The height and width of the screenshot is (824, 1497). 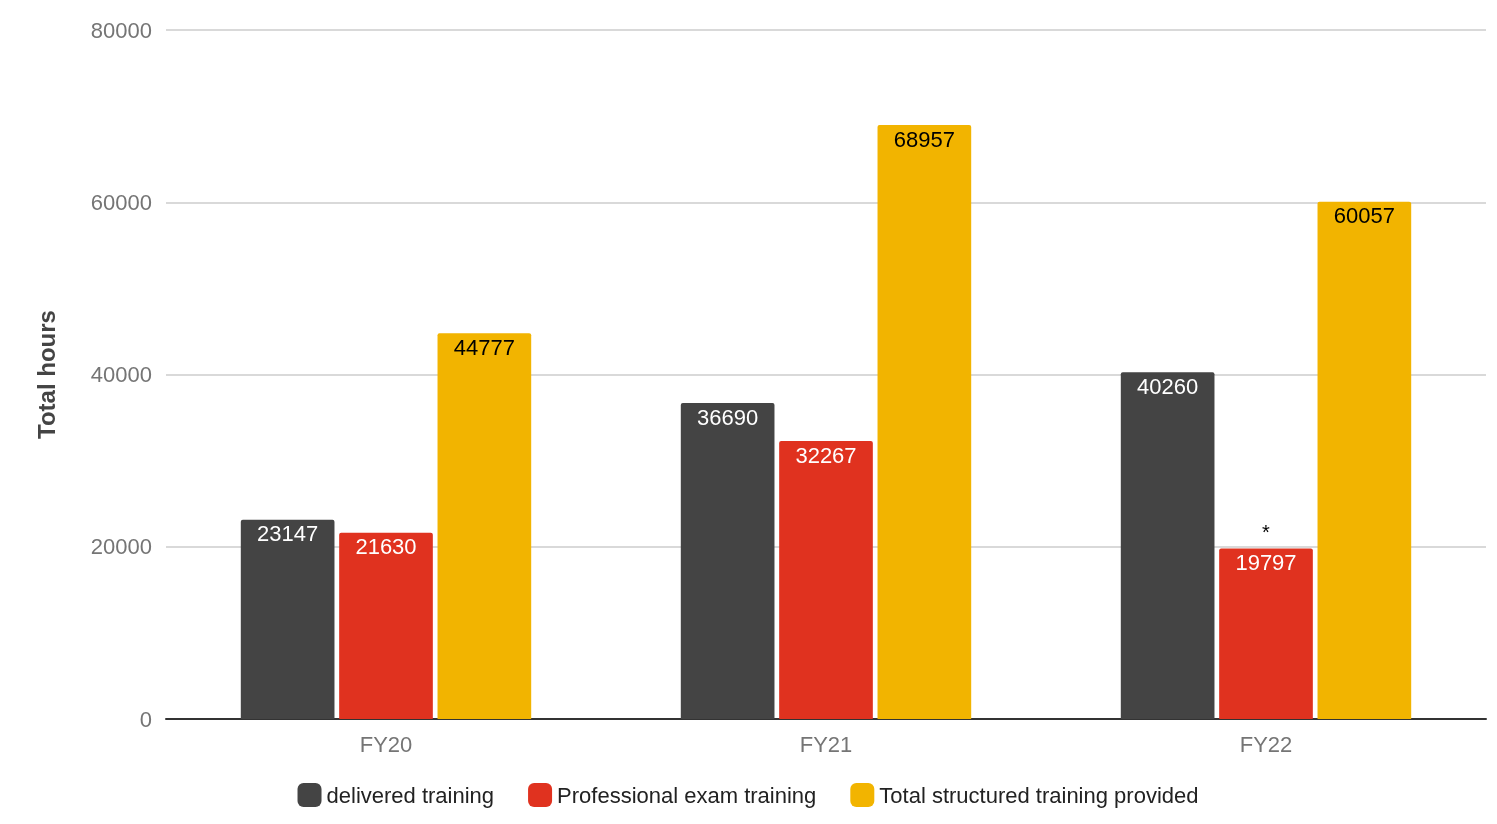 What do you see at coordinates (46, 374) in the screenshot?
I see `y-axis-title: Total hours` at bounding box center [46, 374].